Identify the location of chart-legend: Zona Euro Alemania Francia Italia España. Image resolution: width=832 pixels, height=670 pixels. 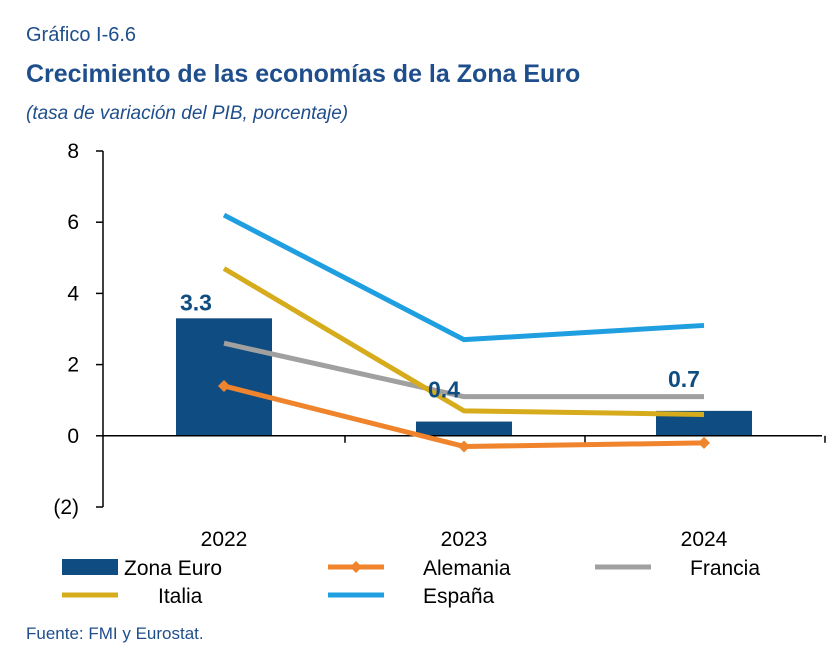
(411, 582).